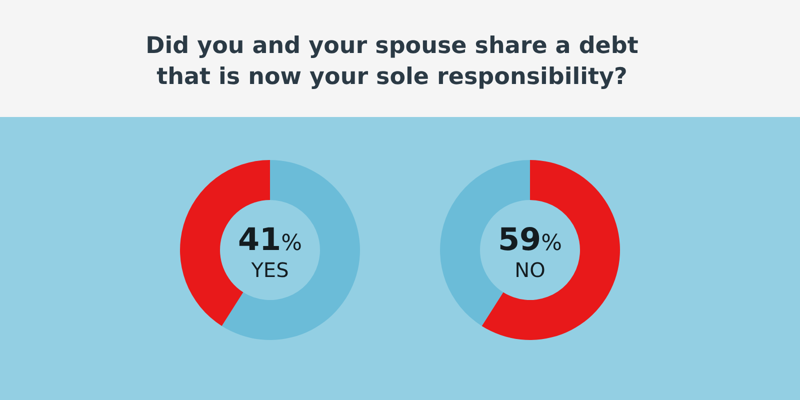 The image size is (800, 400). Describe the element at coordinates (530, 270) in the screenshot. I see `slice-label: NO` at that location.